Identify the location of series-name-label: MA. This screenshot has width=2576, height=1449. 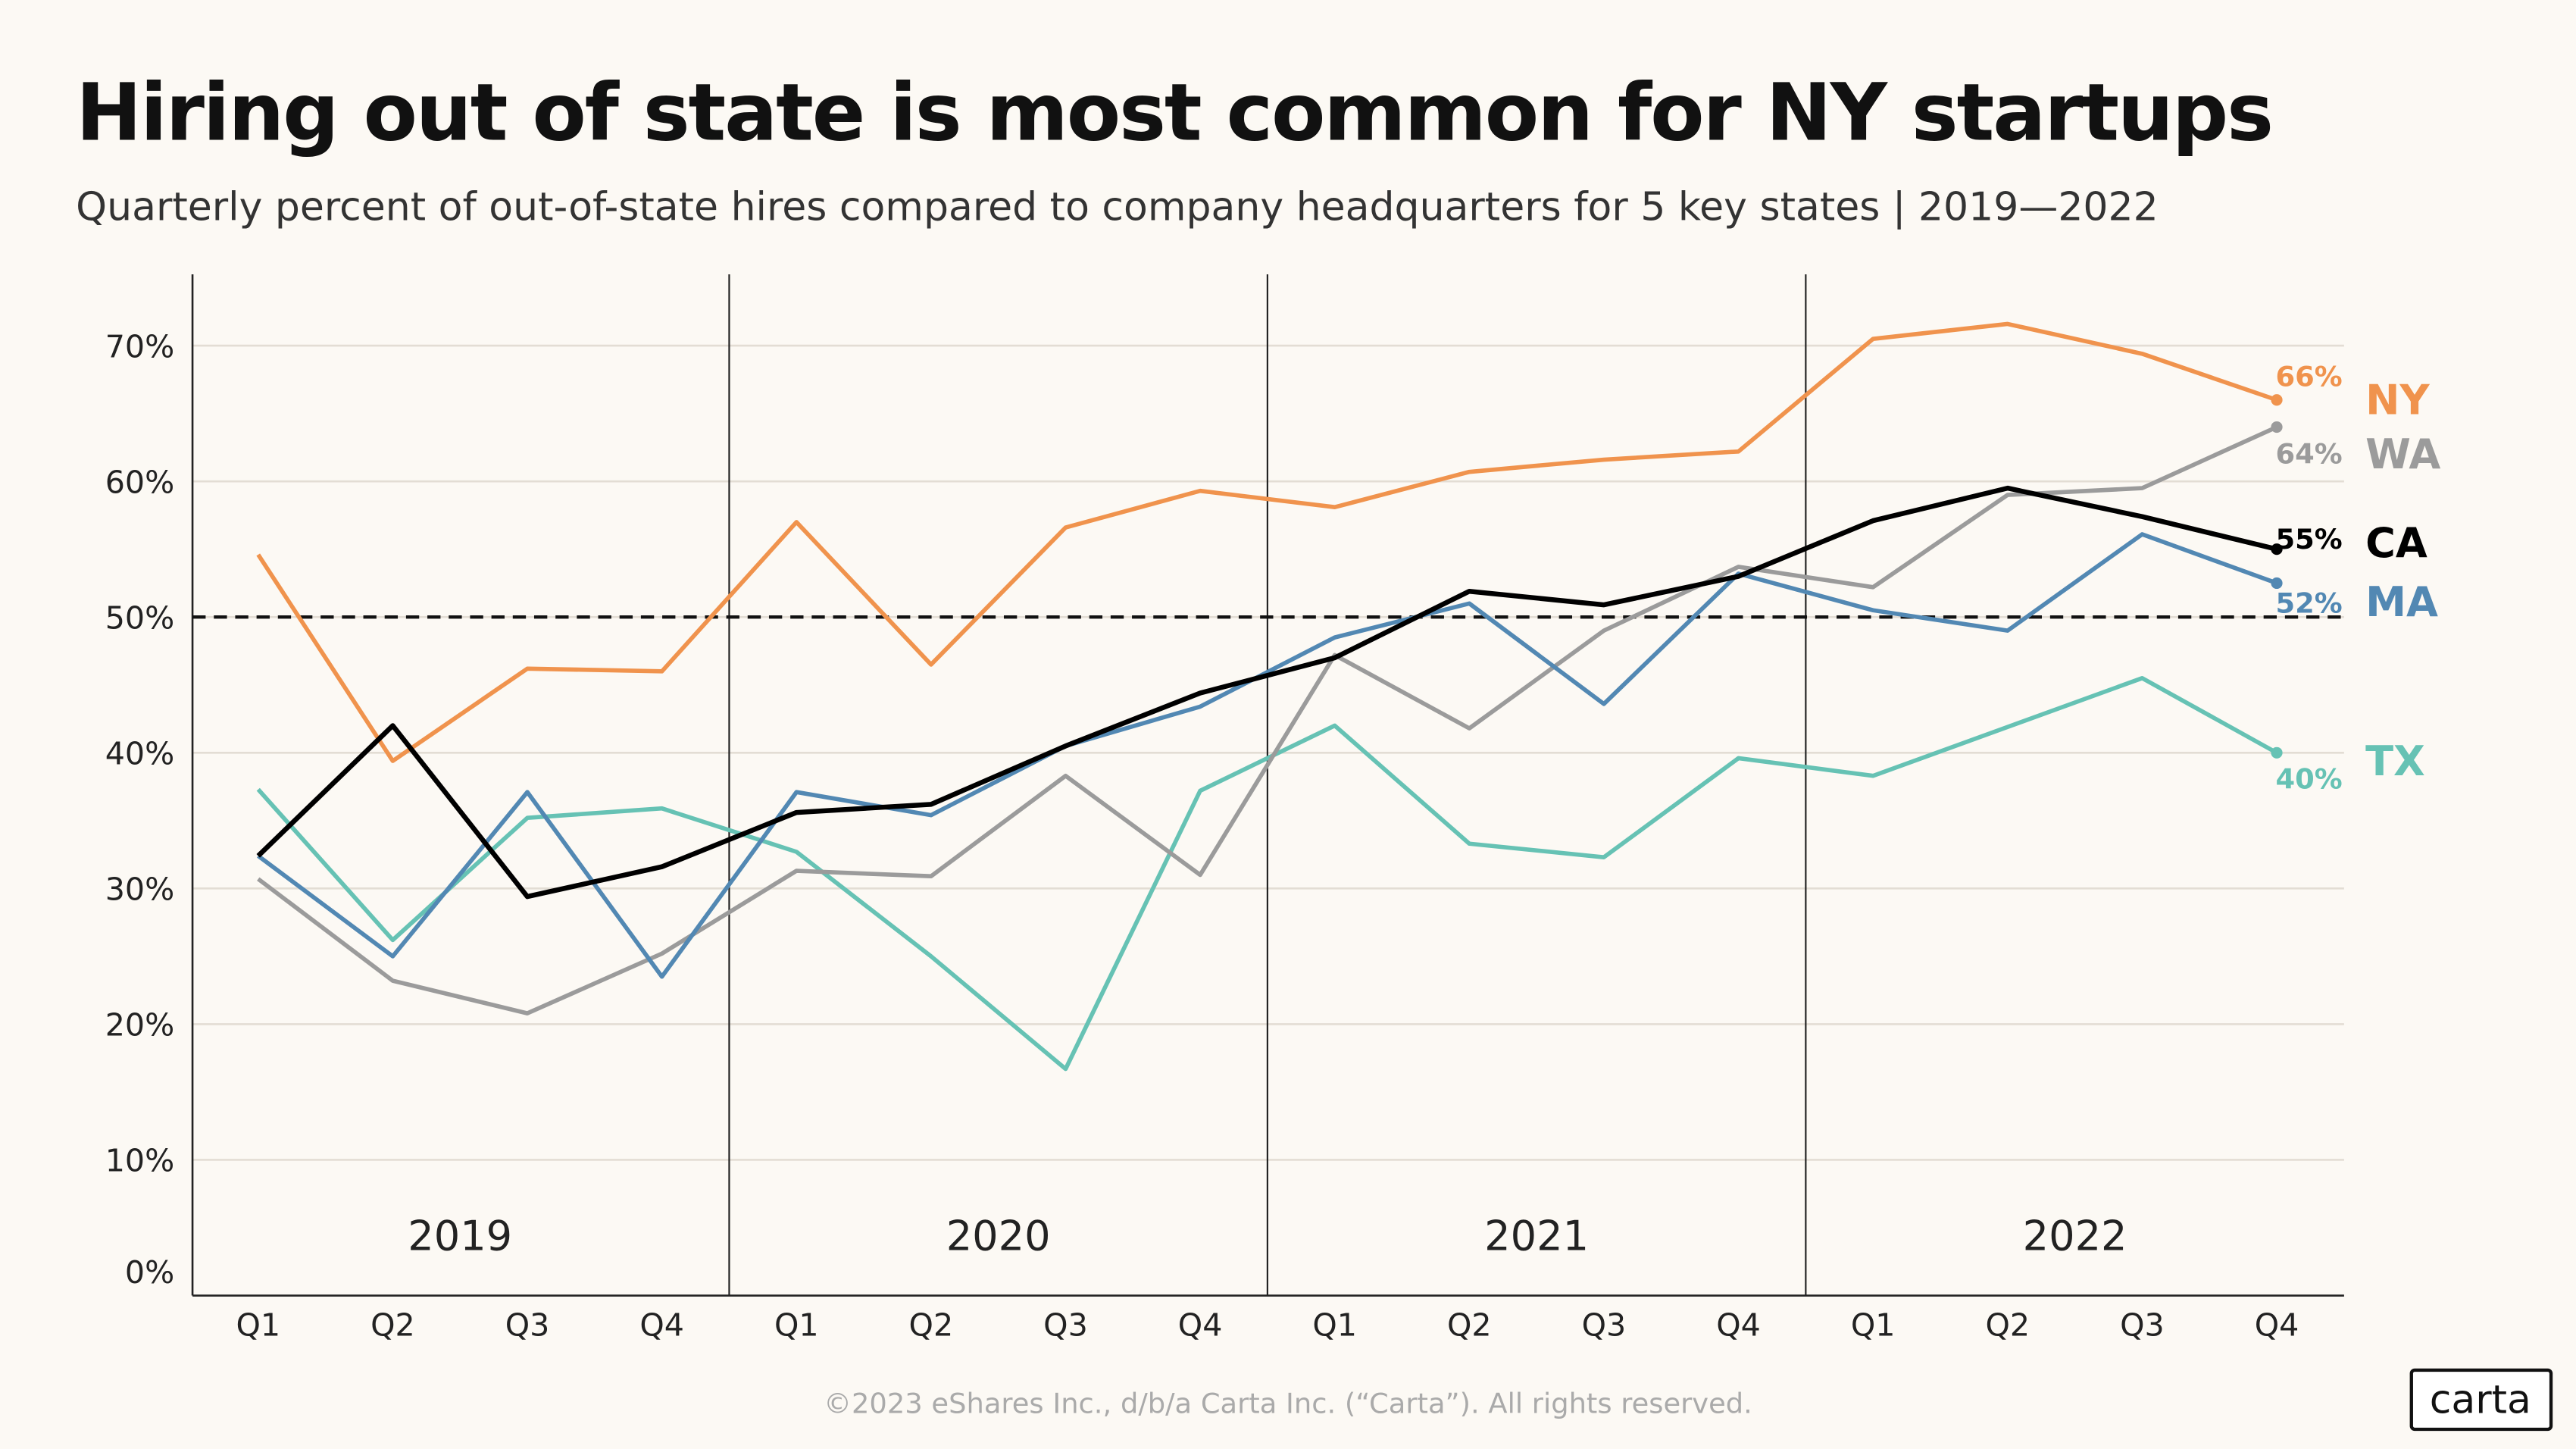
(2401, 602).